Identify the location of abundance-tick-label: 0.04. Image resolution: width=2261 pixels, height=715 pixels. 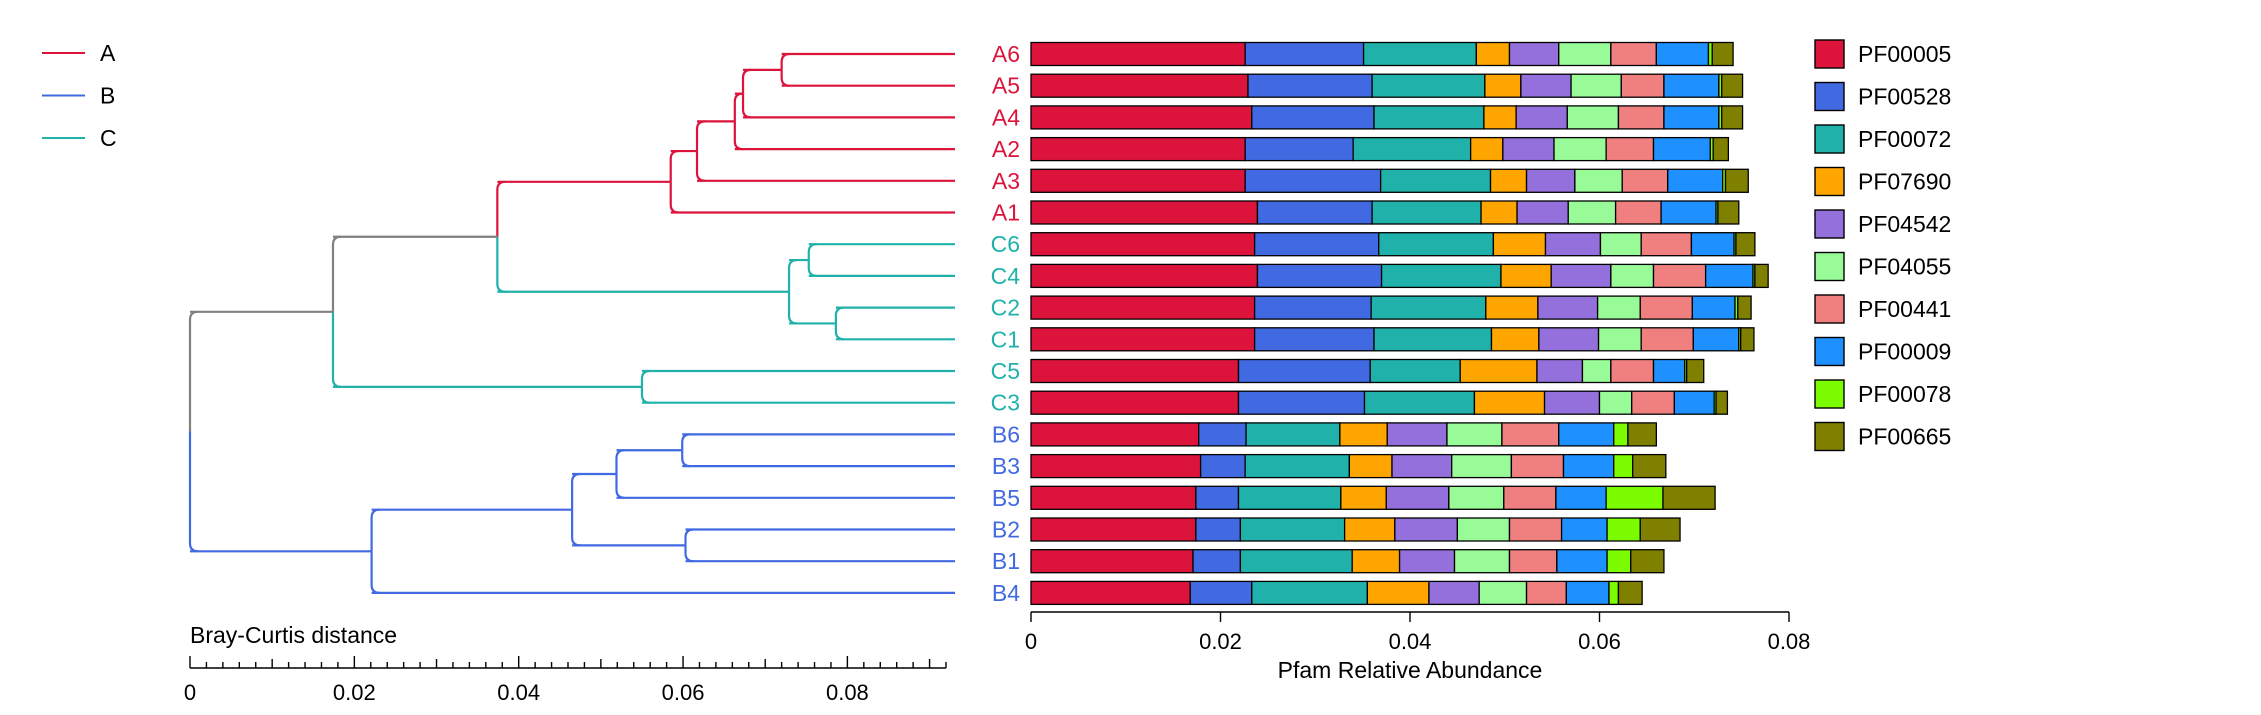
(1410, 641).